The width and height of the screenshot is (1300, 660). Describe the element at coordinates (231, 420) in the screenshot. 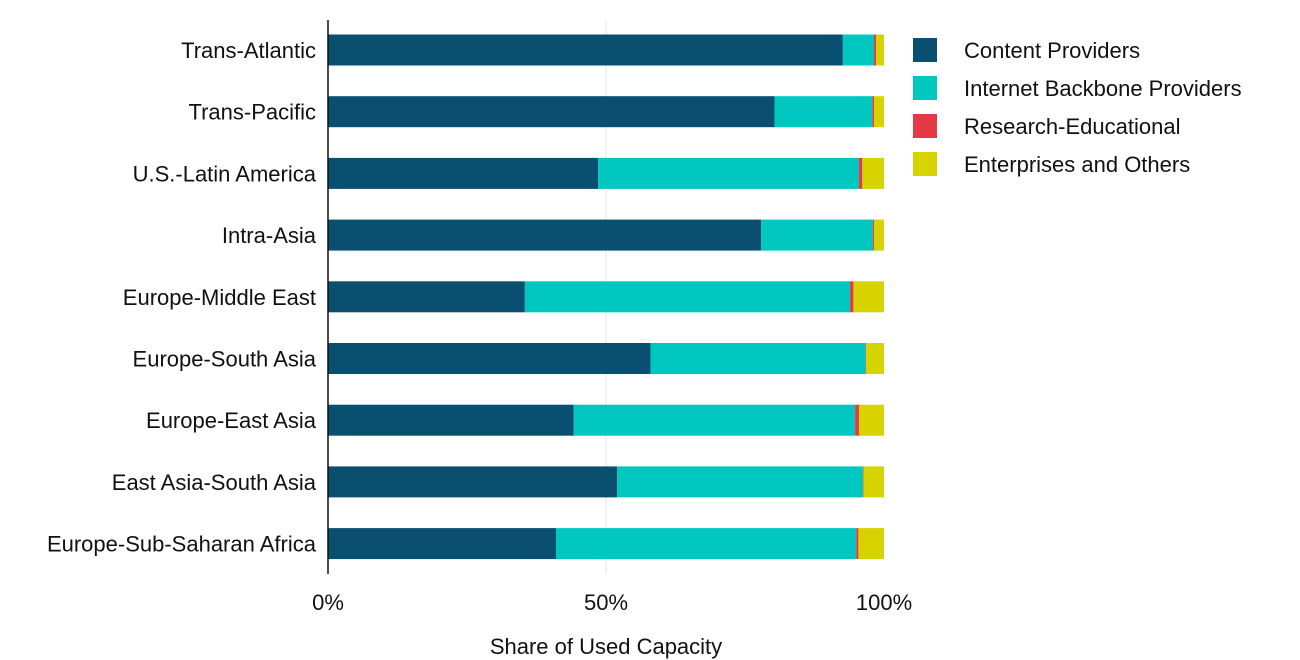

I see `category-label: Europe-East Asia` at that location.